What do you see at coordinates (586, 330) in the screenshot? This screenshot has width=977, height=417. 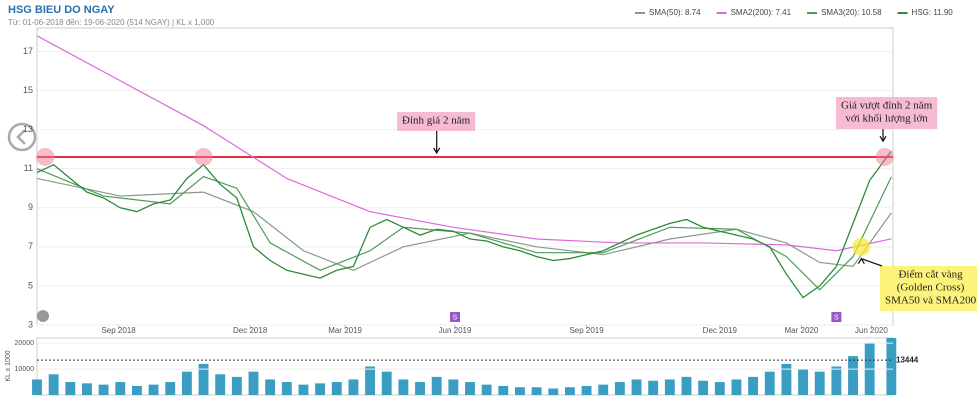 I see `x-tick-label: Sep 2019` at bounding box center [586, 330].